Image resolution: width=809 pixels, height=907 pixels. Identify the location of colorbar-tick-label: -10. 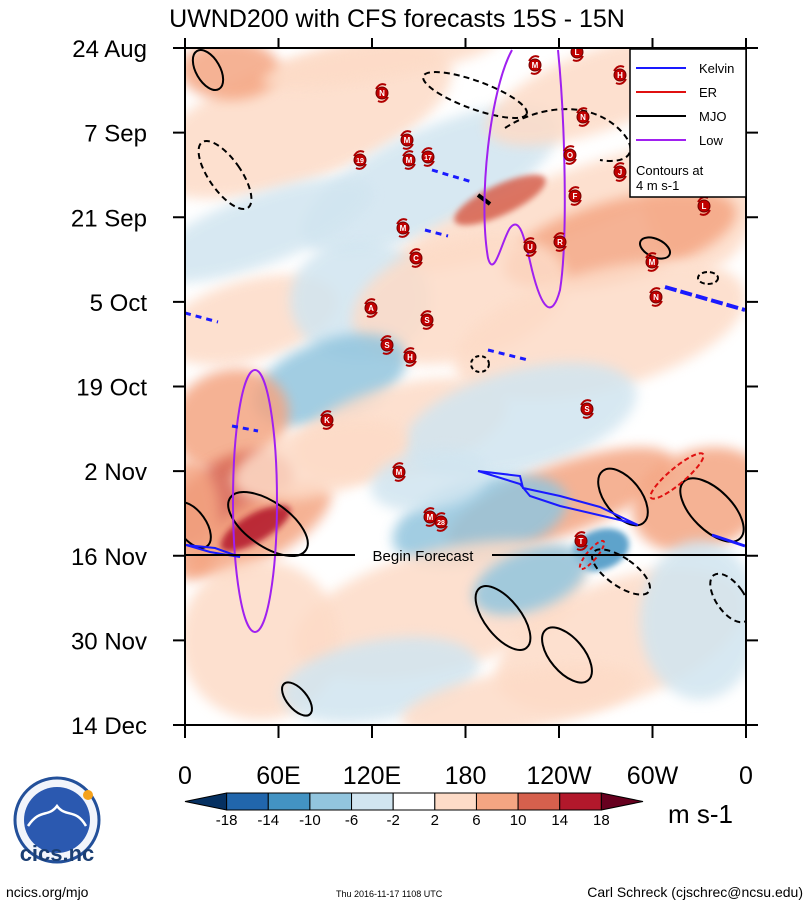
(310, 820).